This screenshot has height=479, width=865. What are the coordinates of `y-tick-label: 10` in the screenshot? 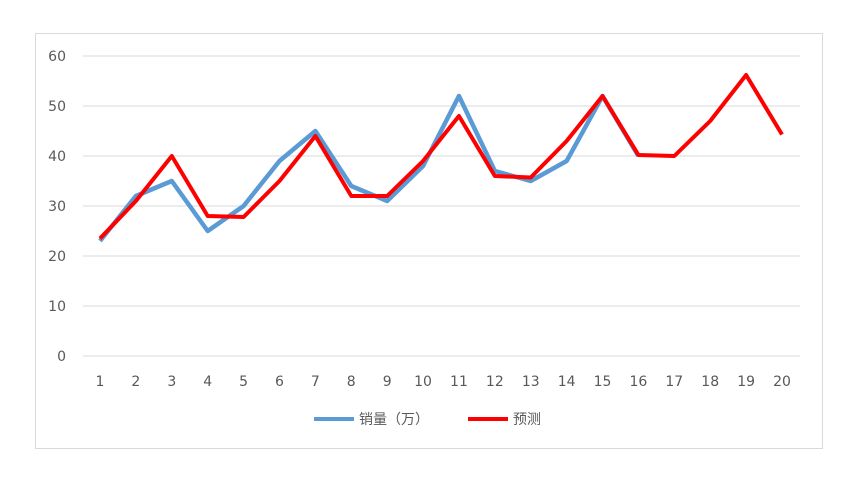 It's located at (57, 307).